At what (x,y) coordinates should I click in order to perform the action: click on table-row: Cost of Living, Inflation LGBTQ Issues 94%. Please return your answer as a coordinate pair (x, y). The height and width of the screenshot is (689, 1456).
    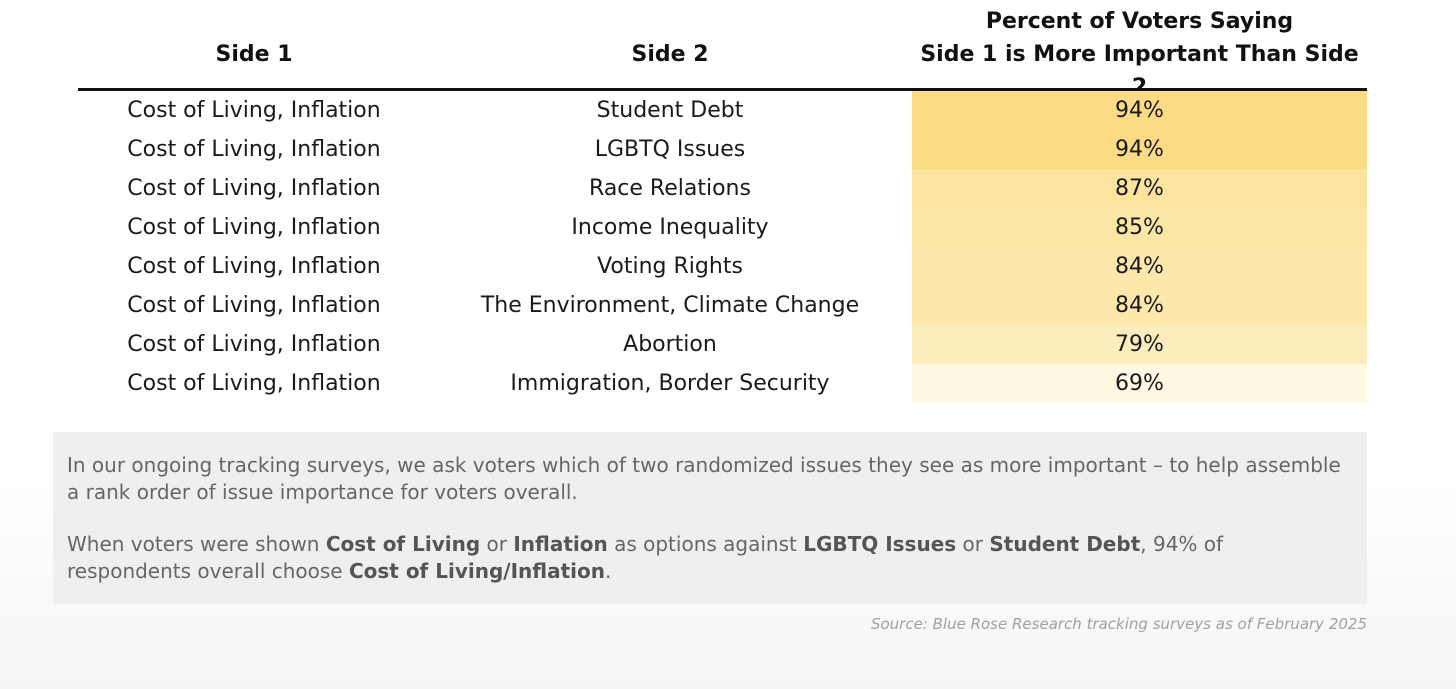
    Looking at the image, I should click on (722, 149).